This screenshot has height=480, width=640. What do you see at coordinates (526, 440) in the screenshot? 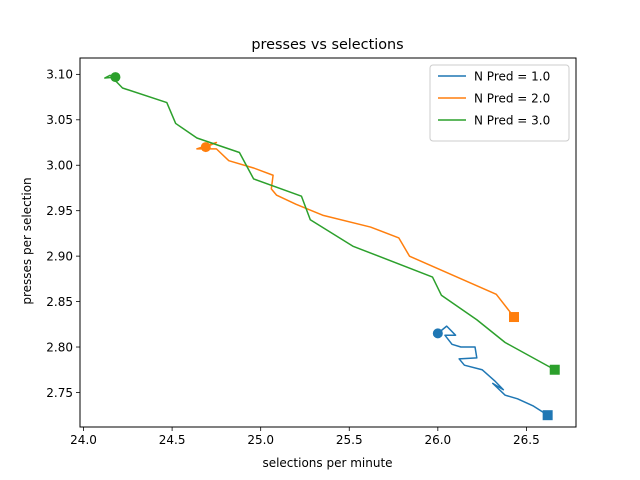
I see `x-tick-label: 26.5` at bounding box center [526, 440].